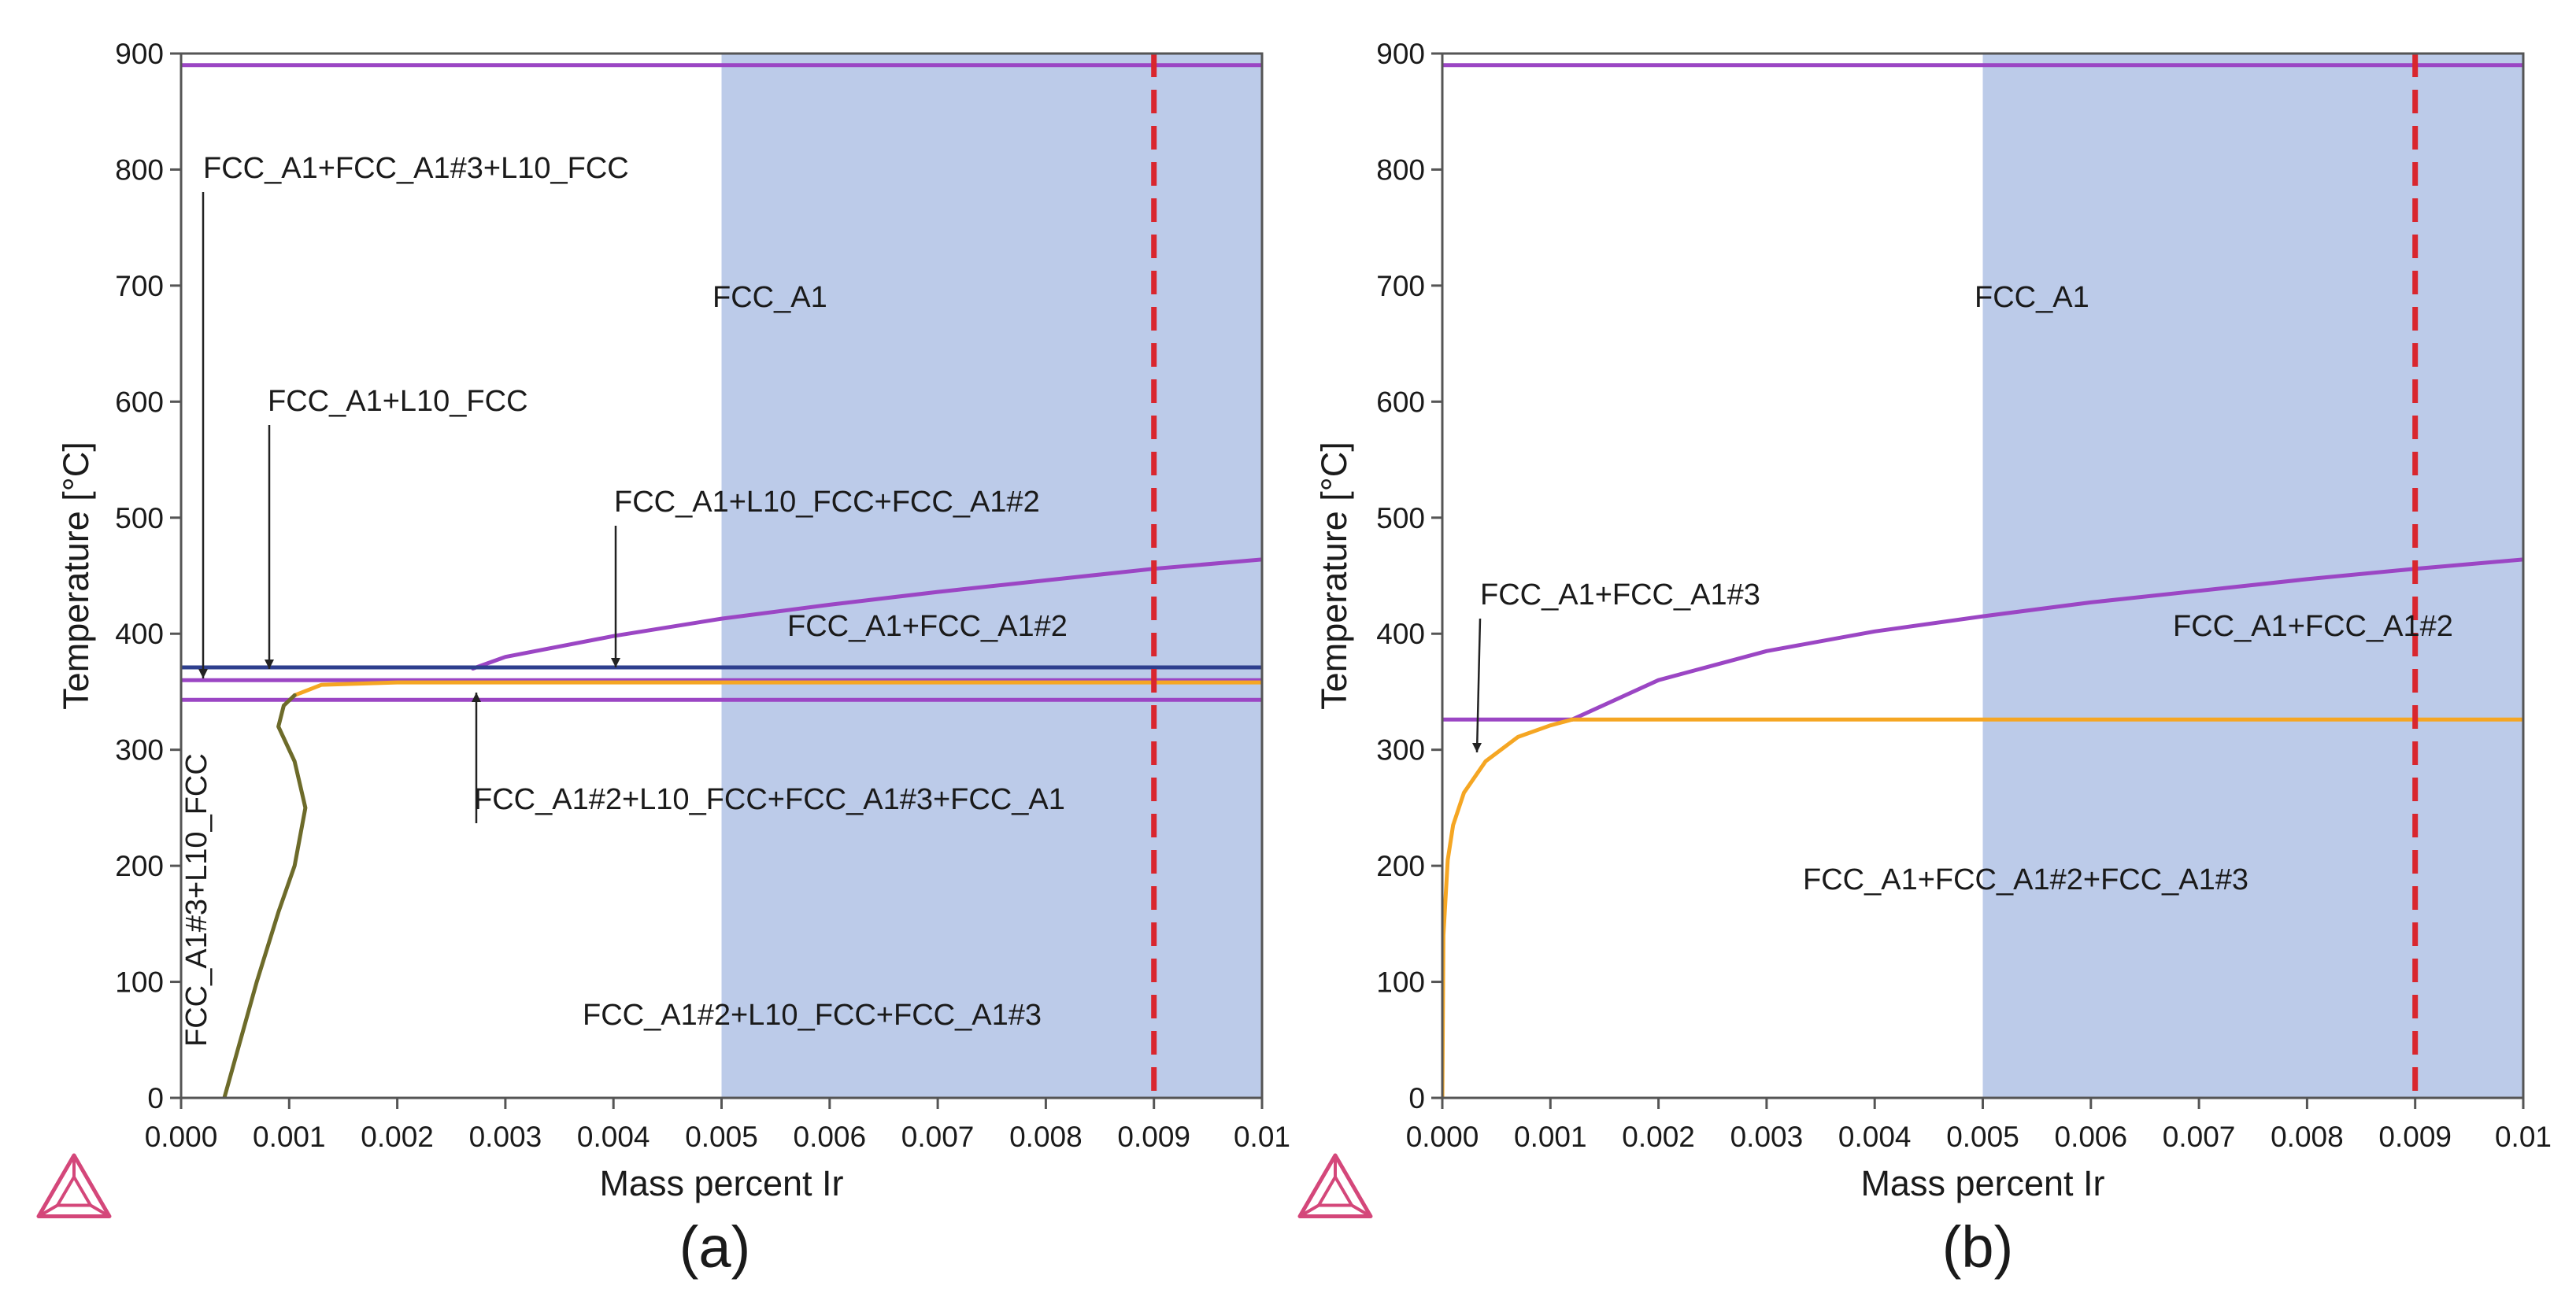 This screenshot has height=1297, width=2576. Describe the element at coordinates (196, 900) in the screenshot. I see `phase-region-label: FCC_A1#3+L10_FCC` at that location.